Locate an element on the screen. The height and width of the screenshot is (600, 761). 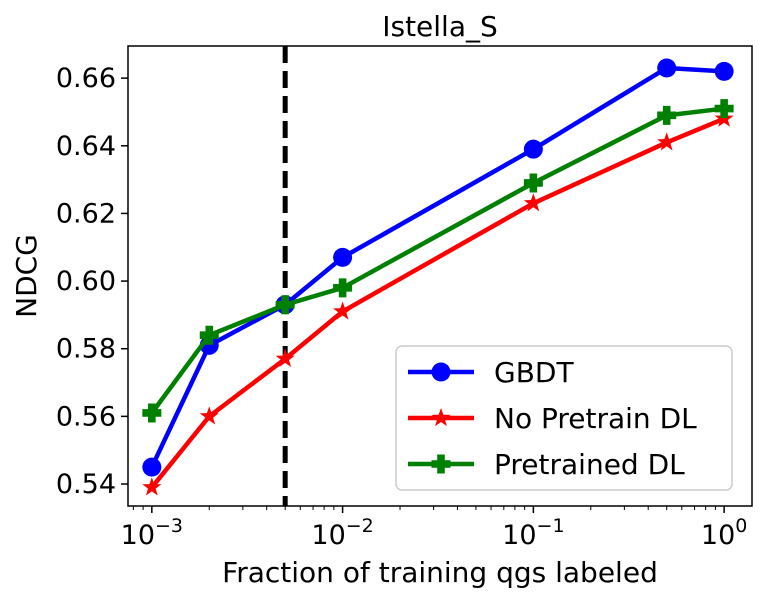
y-tick-label: 0.64 is located at coordinates (86, 146).